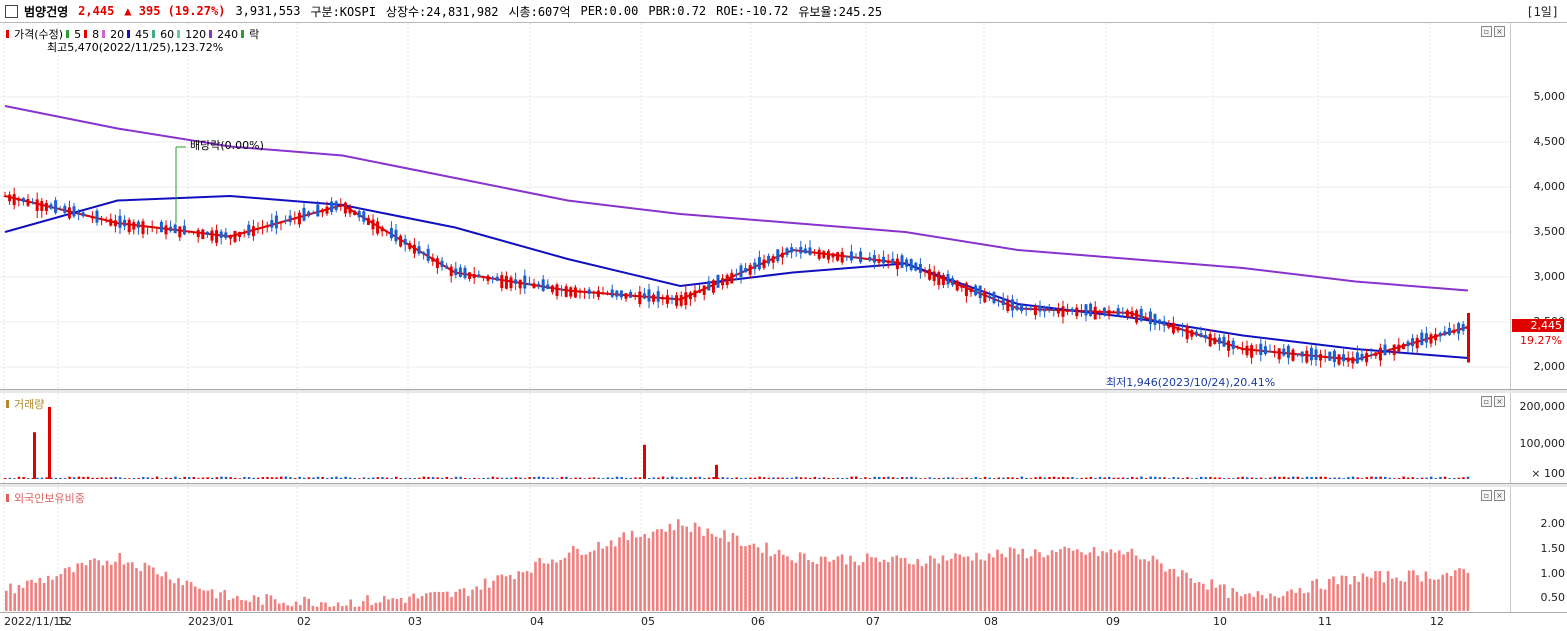 The image size is (1567, 631). What do you see at coordinates (1542, 12) in the screenshot?
I see `period-selector: [1일]` at bounding box center [1542, 12].